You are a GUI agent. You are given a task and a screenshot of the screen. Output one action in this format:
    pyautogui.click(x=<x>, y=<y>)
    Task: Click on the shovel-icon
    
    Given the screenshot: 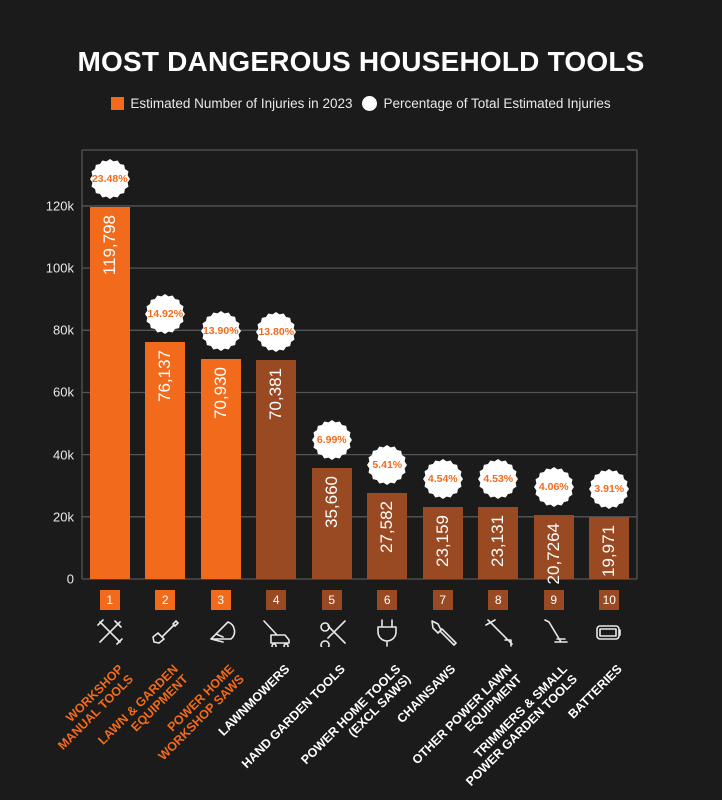 What is the action you would take?
    pyautogui.click(x=165, y=632)
    